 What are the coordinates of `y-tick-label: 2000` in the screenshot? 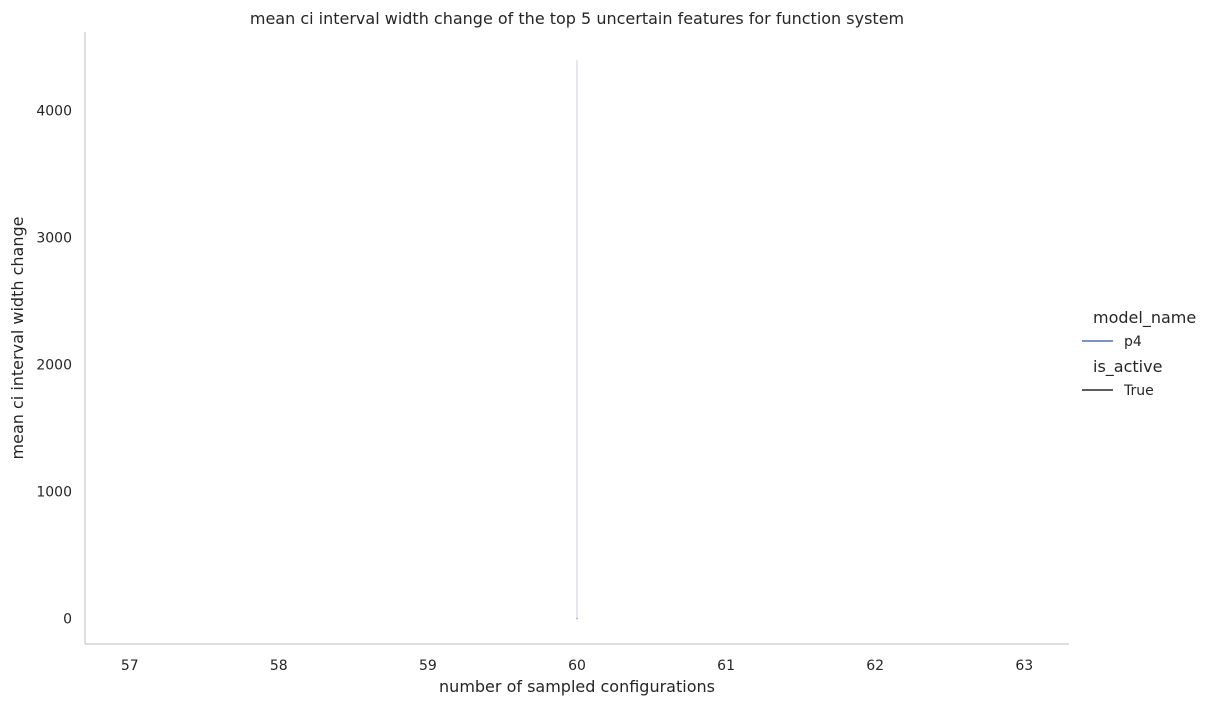 It's located at (54, 366).